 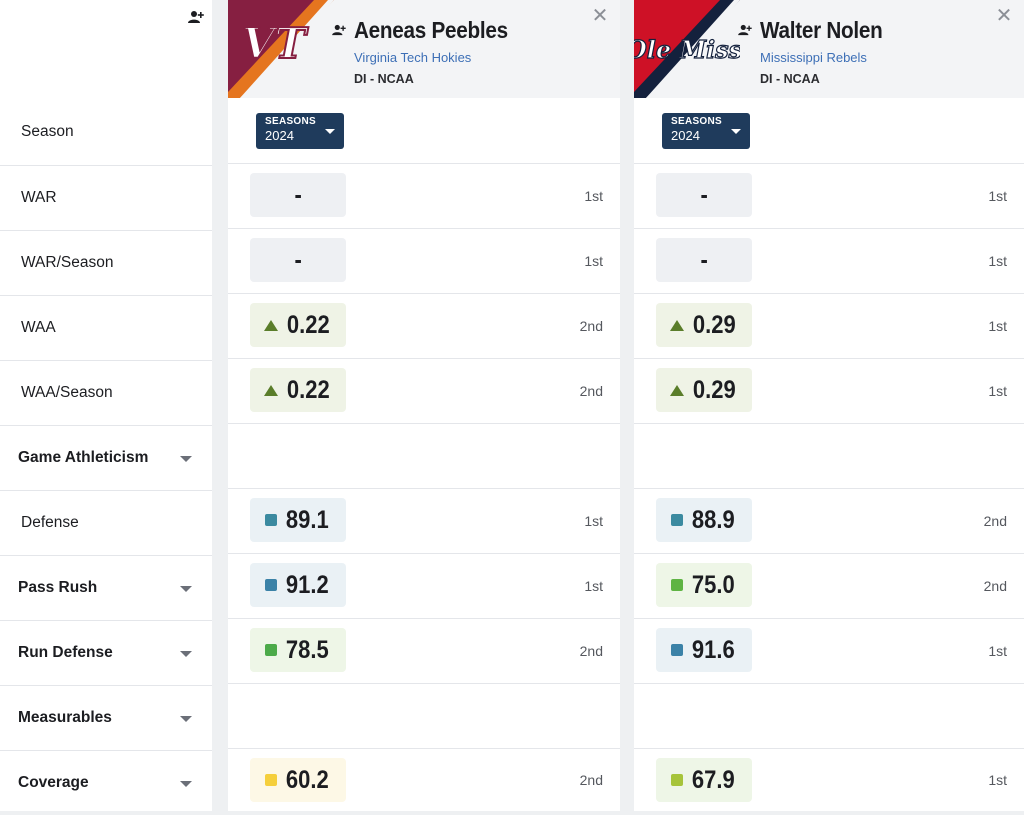 I want to click on stat-box: 60.2, so click(x=298, y=780).